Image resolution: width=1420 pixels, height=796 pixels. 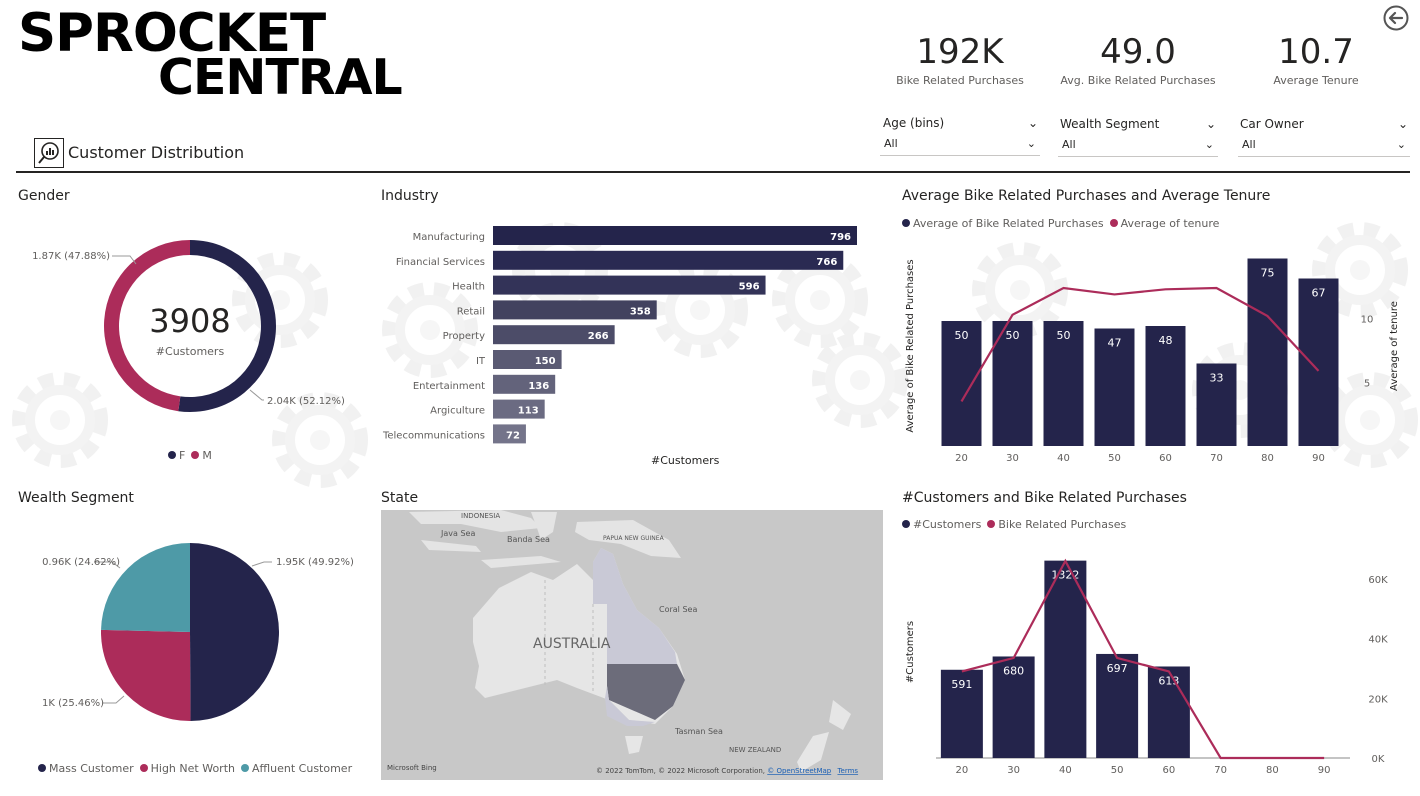 I want to click on industry-category-label: IT, so click(x=481, y=361).